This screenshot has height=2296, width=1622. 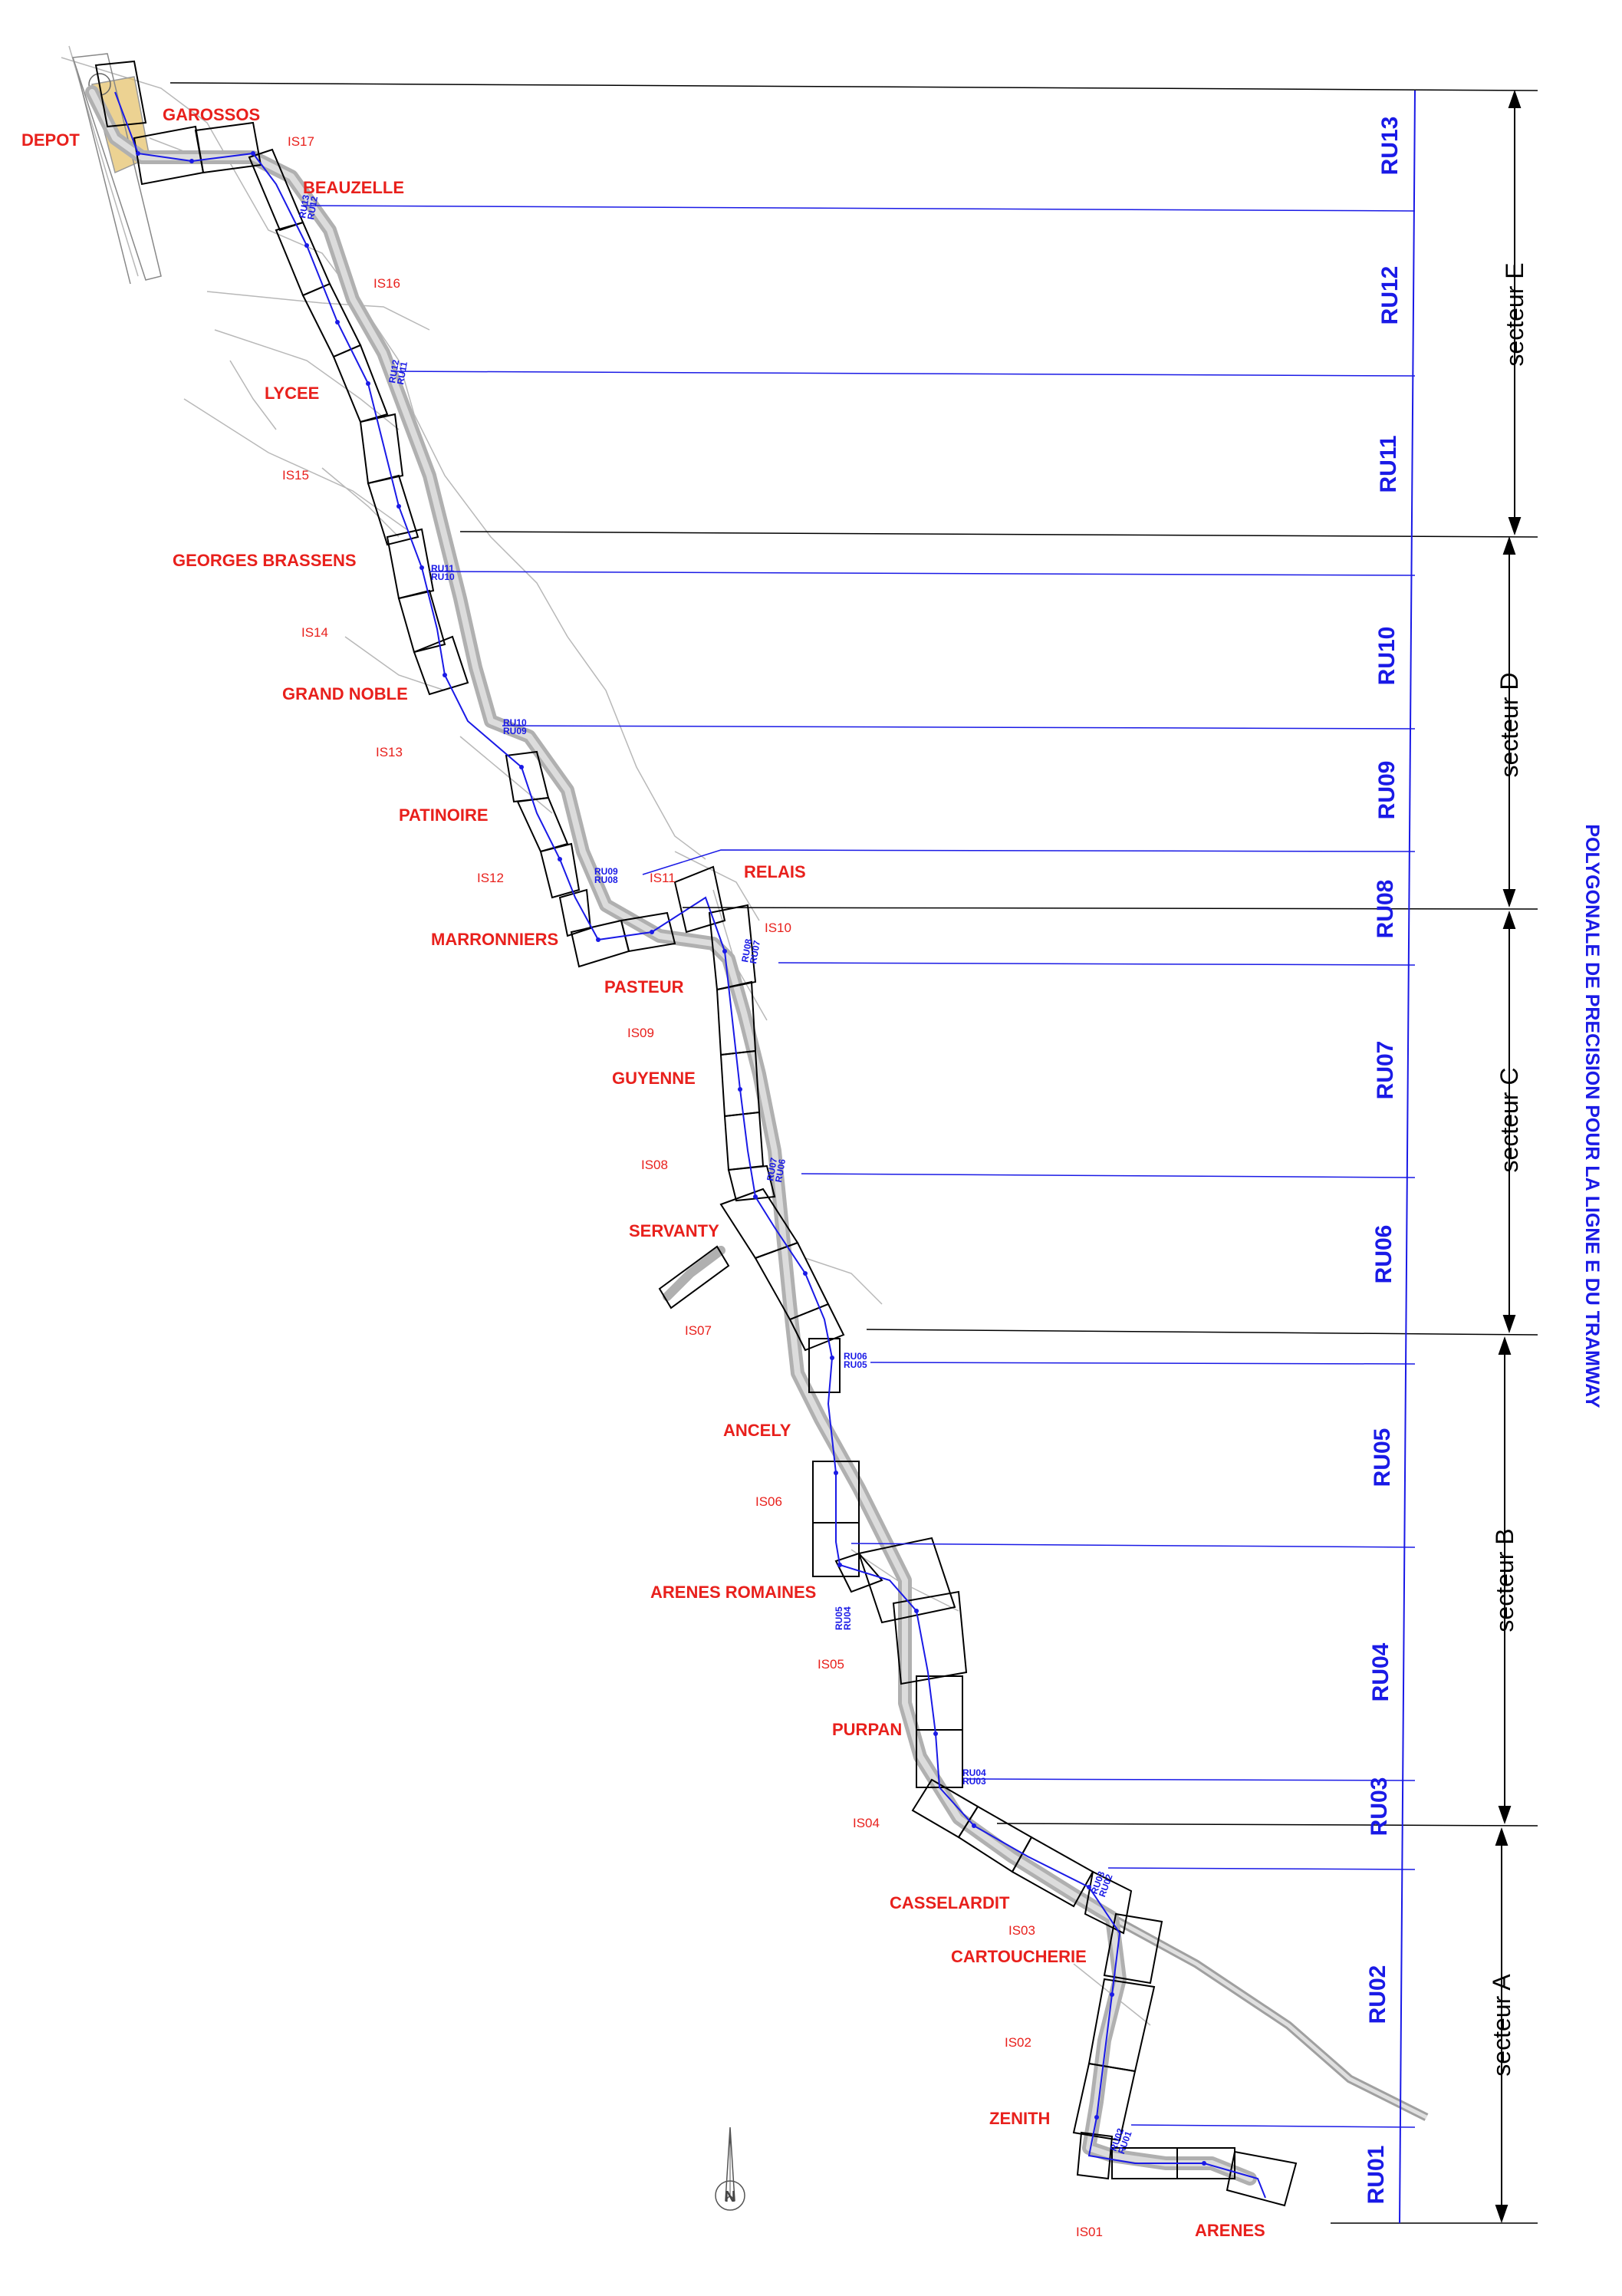 What do you see at coordinates (490, 878) in the screenshot?
I see `interstation-label: IS12` at bounding box center [490, 878].